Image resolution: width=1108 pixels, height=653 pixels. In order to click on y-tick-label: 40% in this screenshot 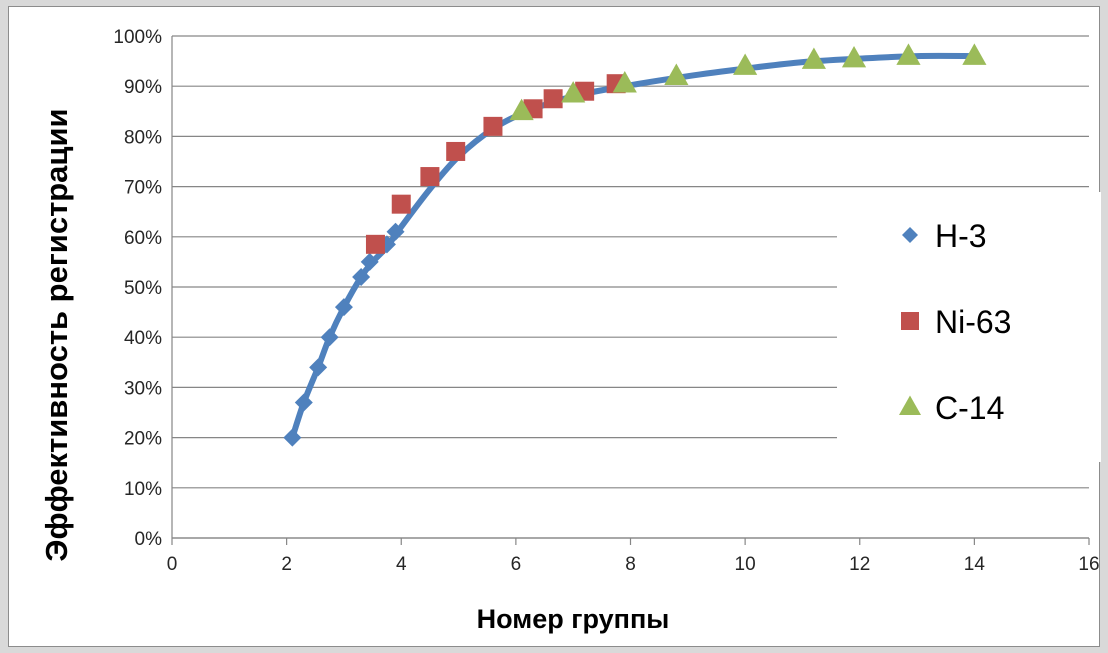, I will do `click(143, 338)`.